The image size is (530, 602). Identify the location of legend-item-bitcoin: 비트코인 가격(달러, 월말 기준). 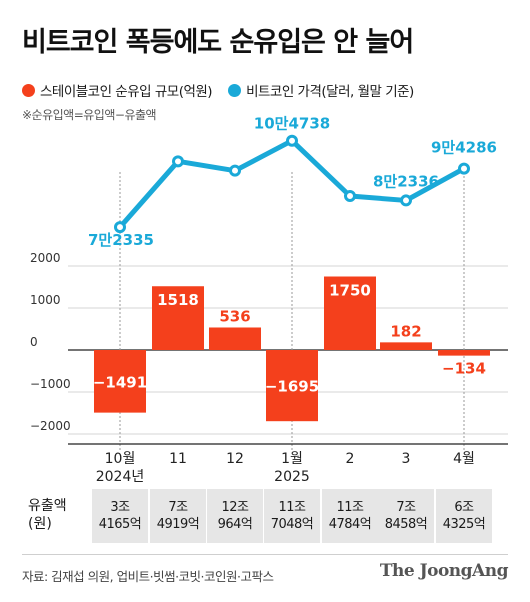
(321, 90).